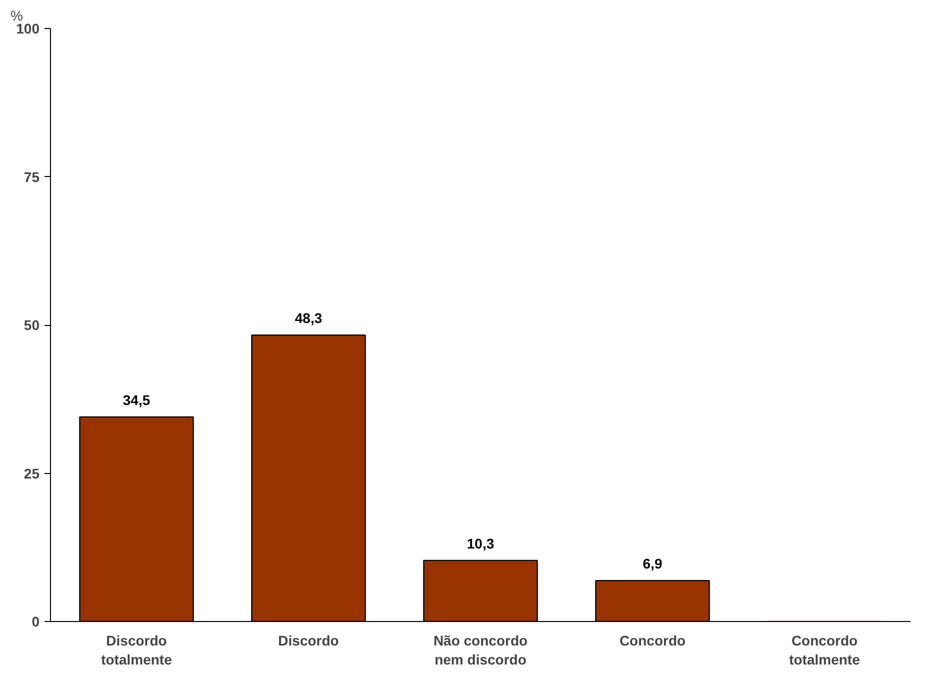 This screenshot has height=677, width=925. Describe the element at coordinates (824, 650) in the screenshot. I see `x-tick-label: Concordo totalmente` at that location.